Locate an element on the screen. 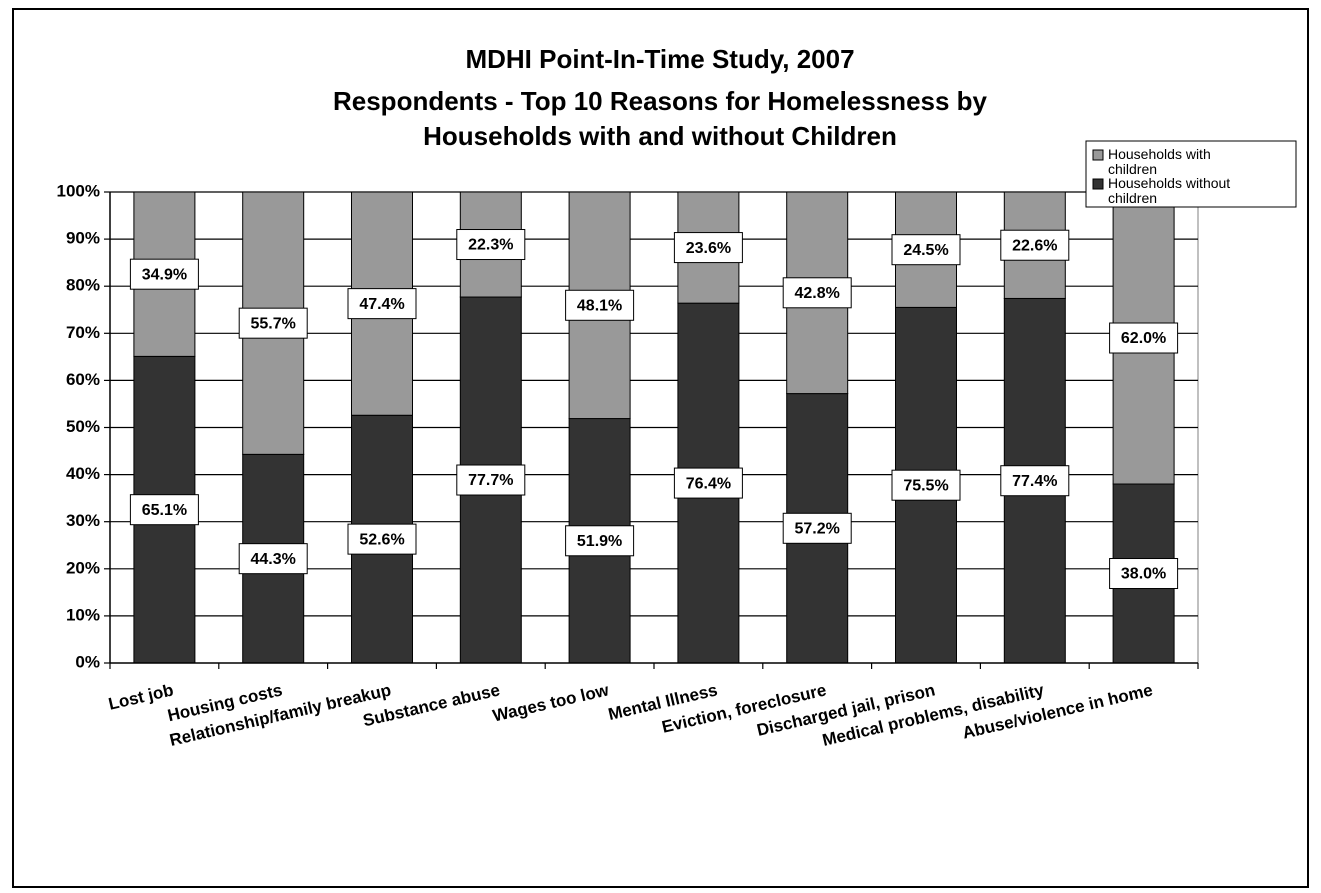  data-label: 38.0% is located at coordinates (1143, 574).